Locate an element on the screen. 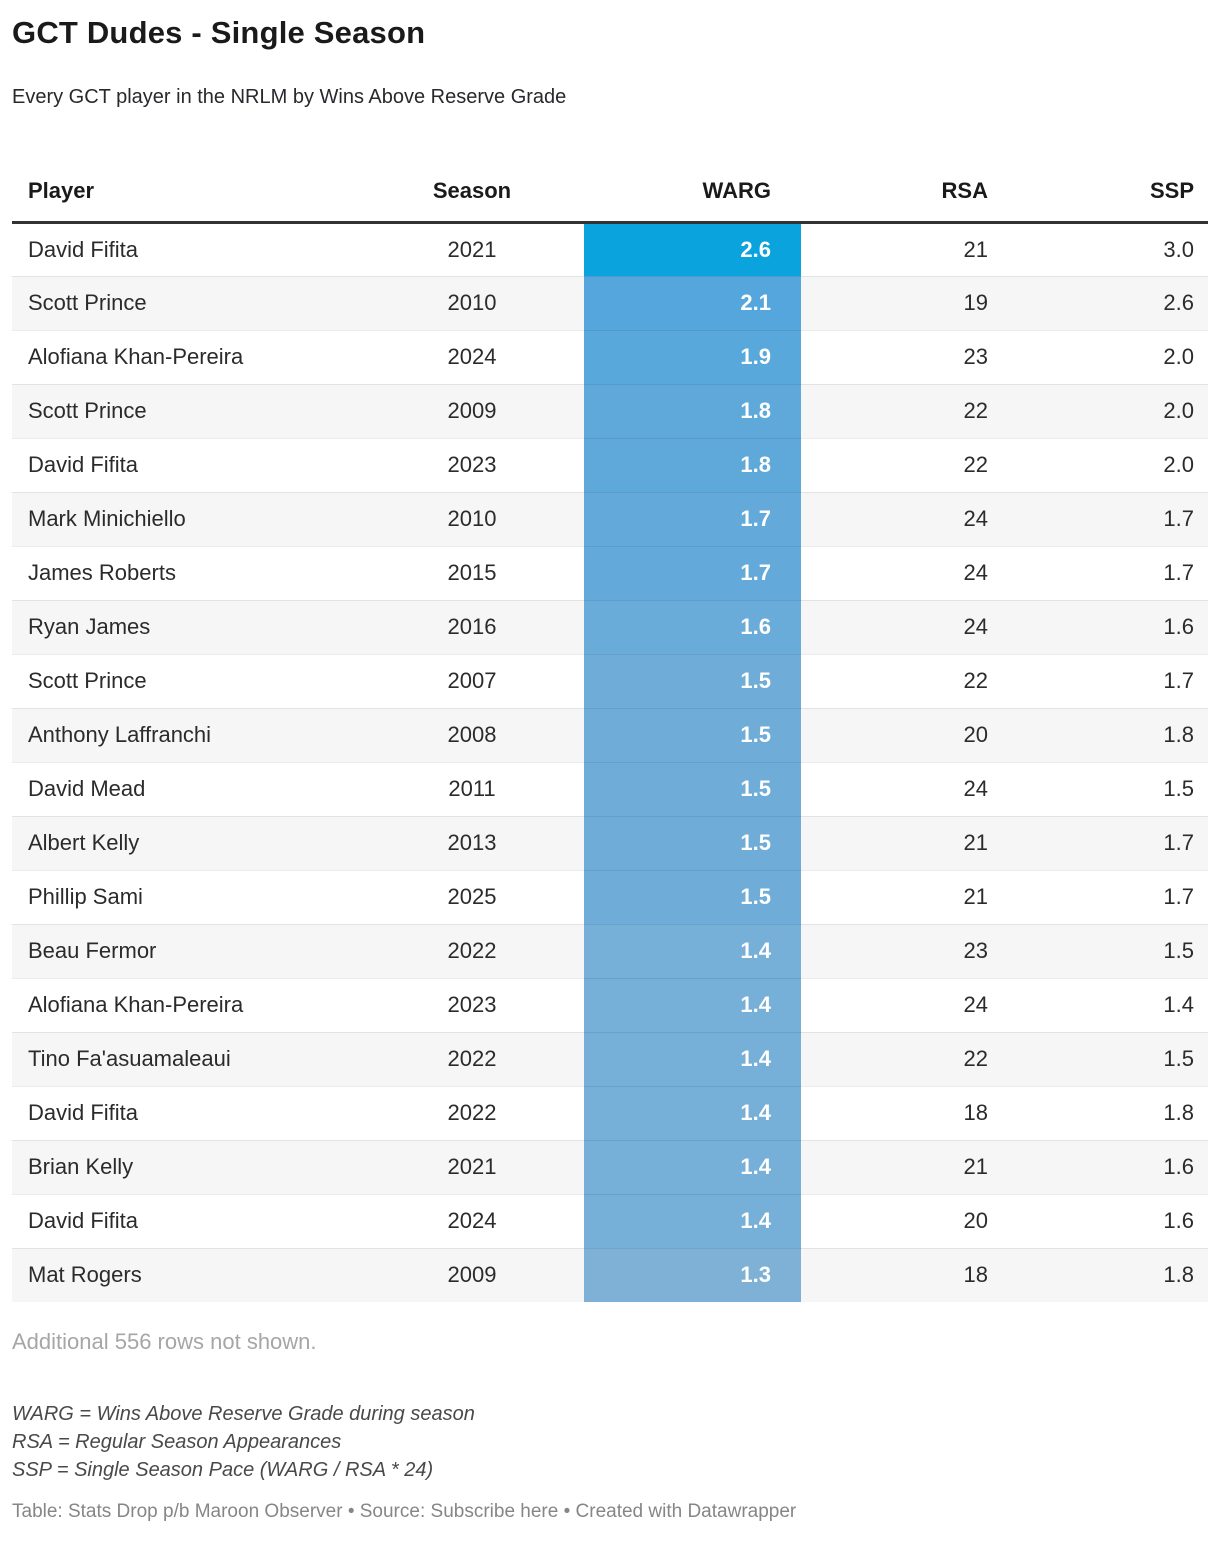 This screenshot has height=1564, width=1220. season-cell: 2008 is located at coordinates (472, 734).